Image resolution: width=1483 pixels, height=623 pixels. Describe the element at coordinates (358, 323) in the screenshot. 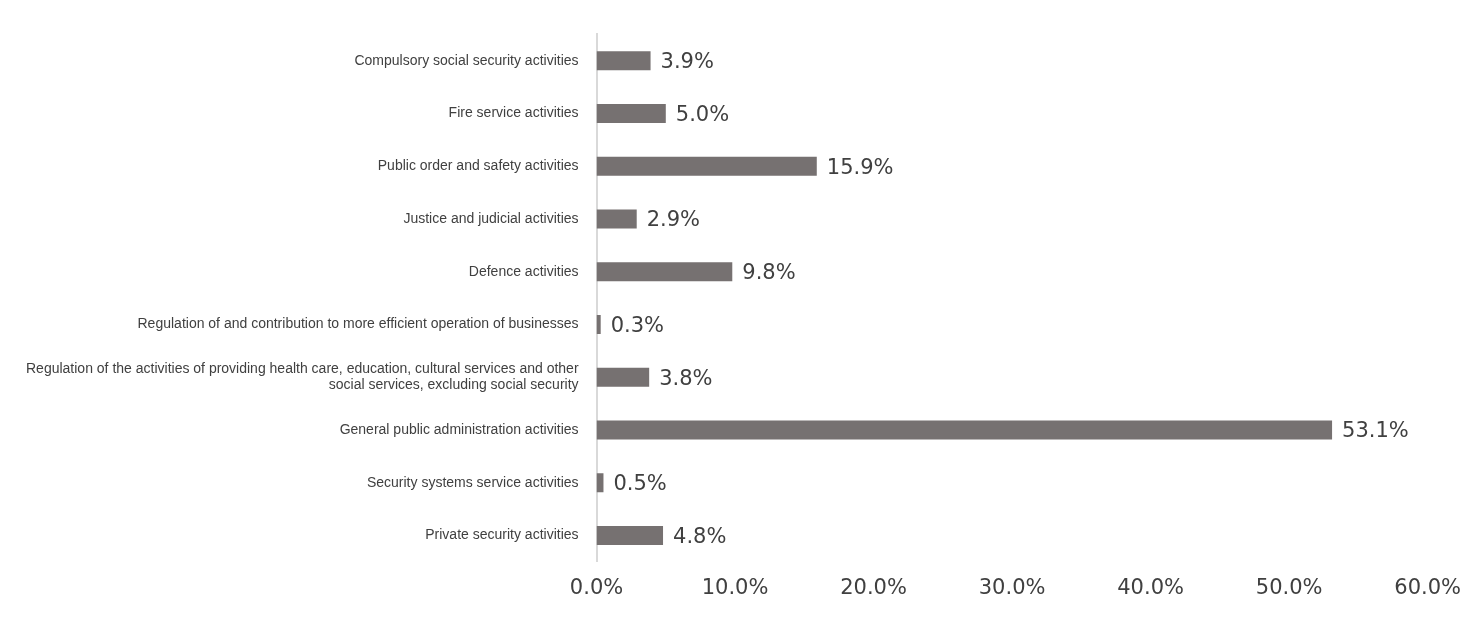

I see `y-tick-label: Regulation of and contribution to more efficient operation of businesses` at that location.